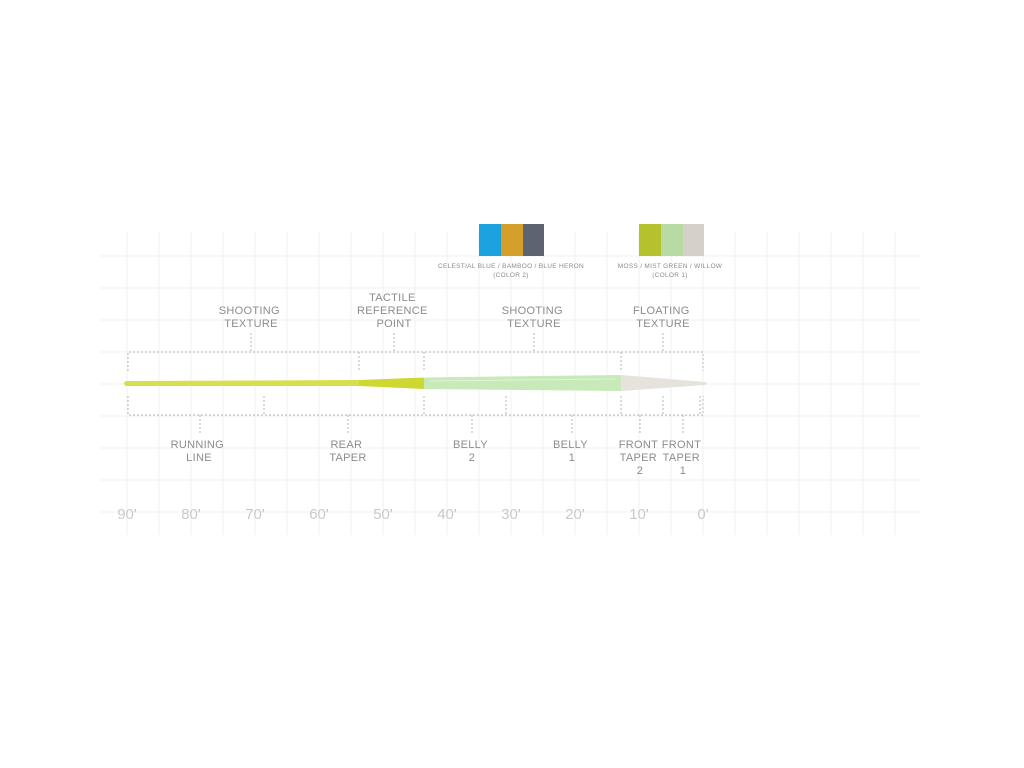 Image resolution: width=1024 pixels, height=768 pixels. Describe the element at coordinates (511, 266) in the screenshot. I see `swatch-label-color-2: CELESTIAL BLUE / BAMBOO / BLUE HERON` at that location.